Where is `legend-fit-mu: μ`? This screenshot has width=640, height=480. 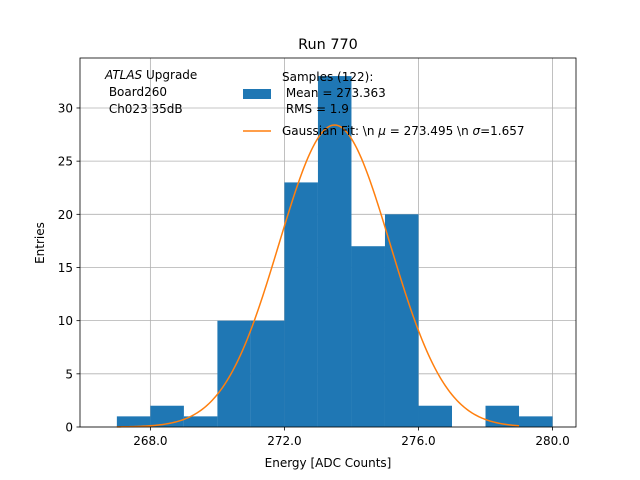 legend-fit-mu: μ is located at coordinates (381, 131).